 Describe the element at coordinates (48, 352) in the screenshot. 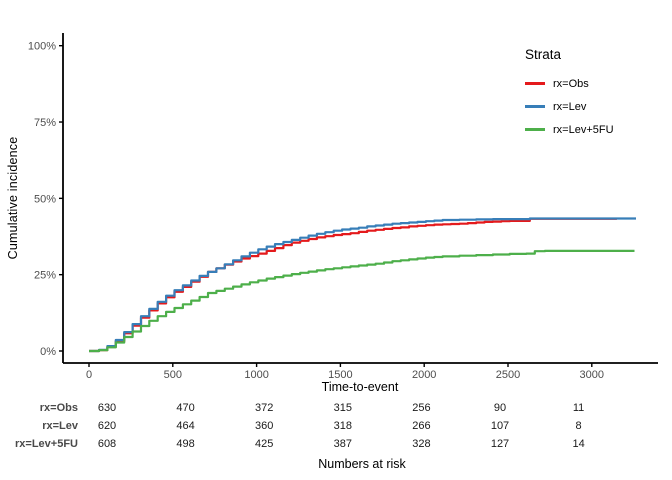

I see `y-tick-label: 0%` at that location.